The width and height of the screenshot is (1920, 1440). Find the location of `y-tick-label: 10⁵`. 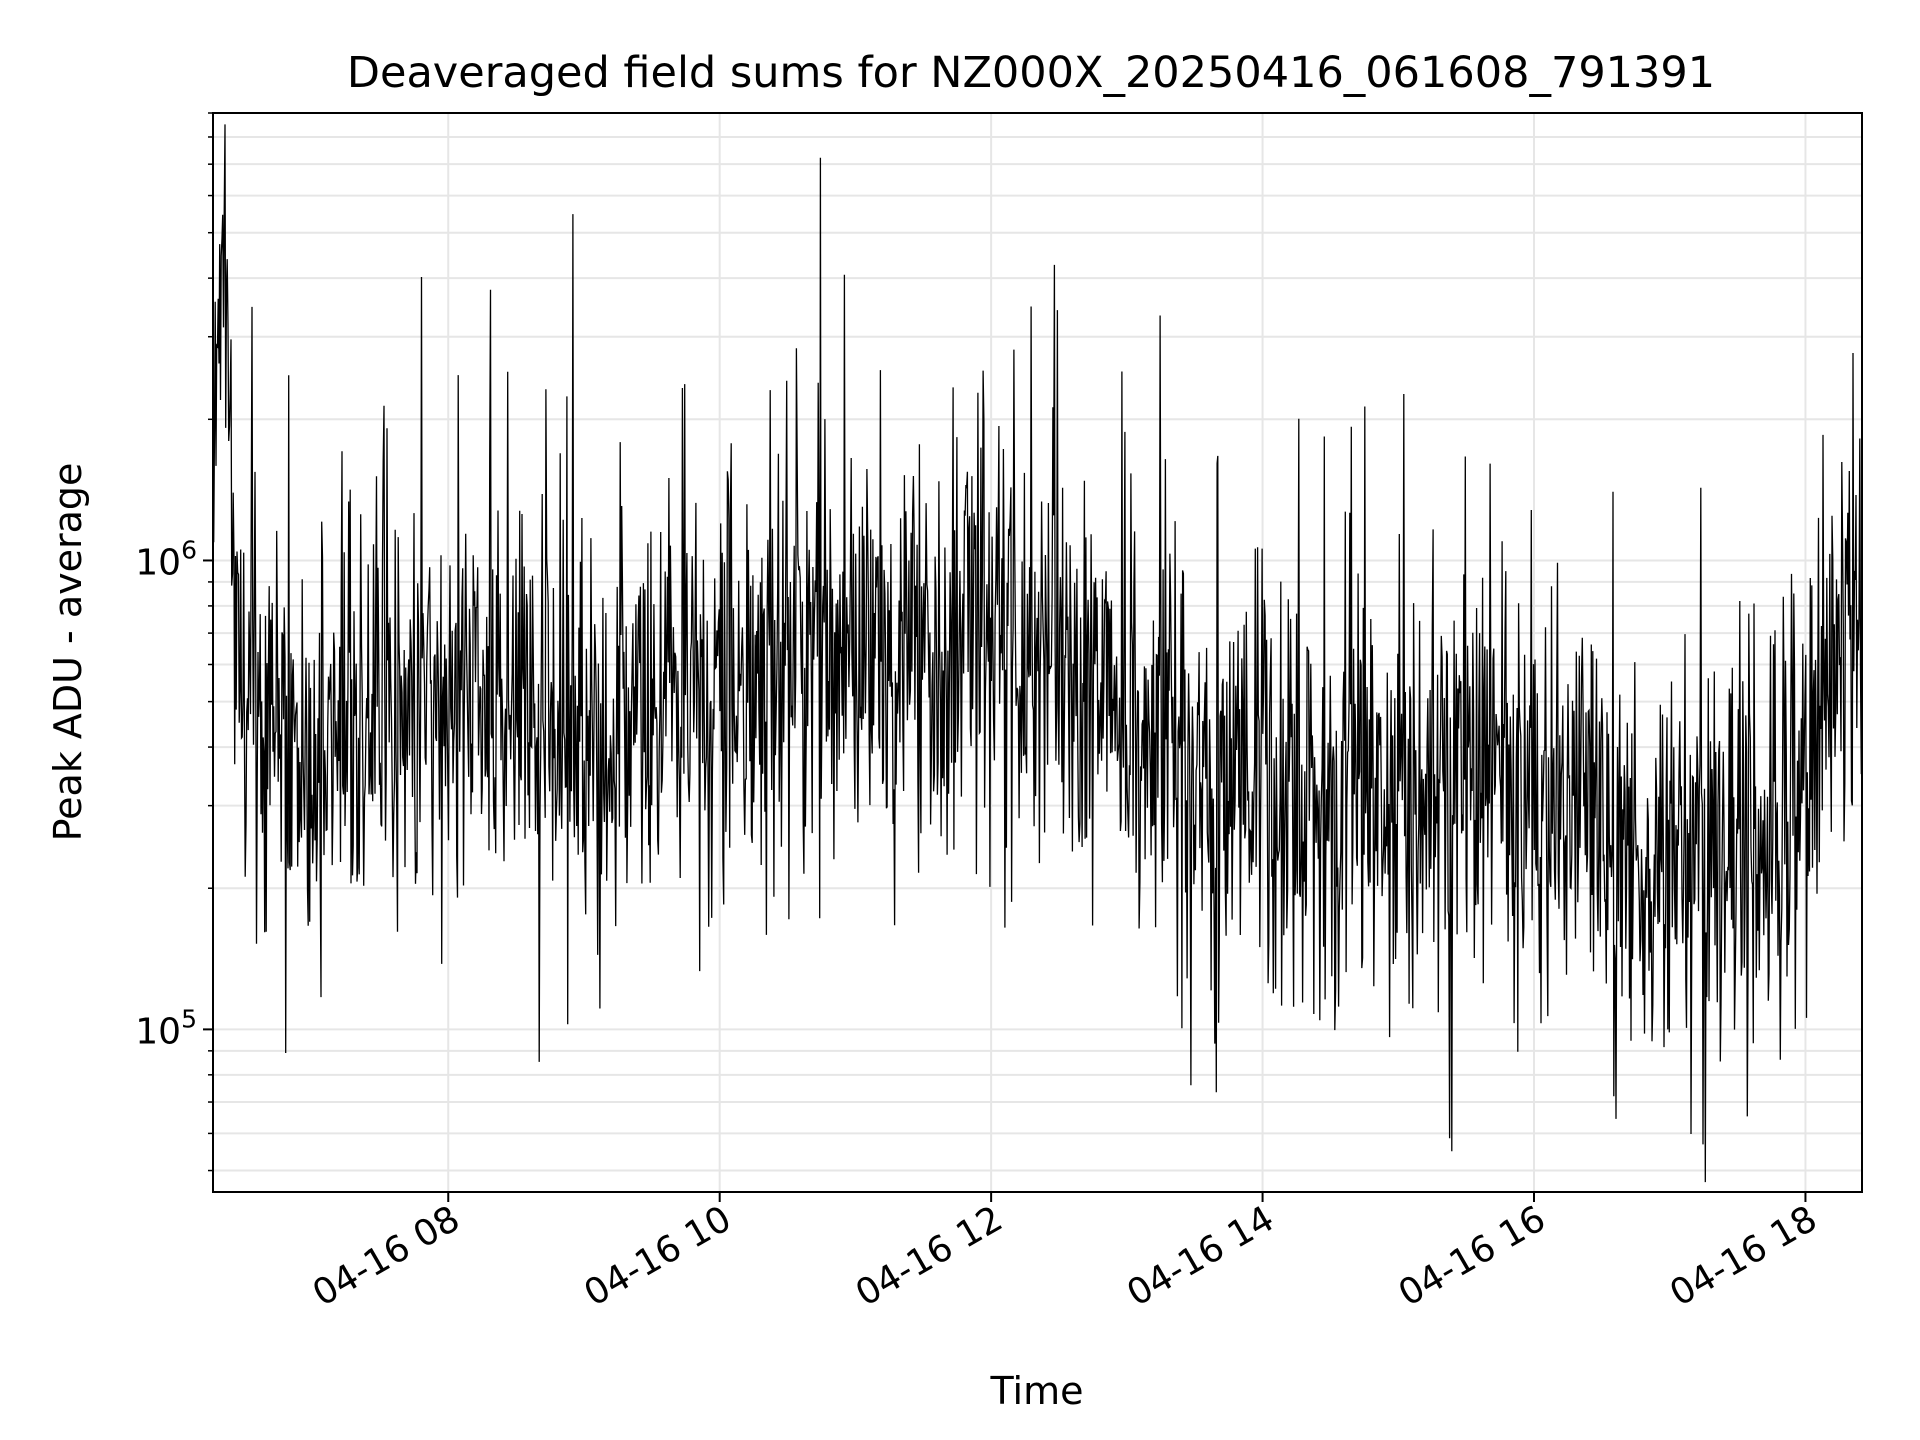

y-tick-label: 10⁵ is located at coordinates (166, 1028).